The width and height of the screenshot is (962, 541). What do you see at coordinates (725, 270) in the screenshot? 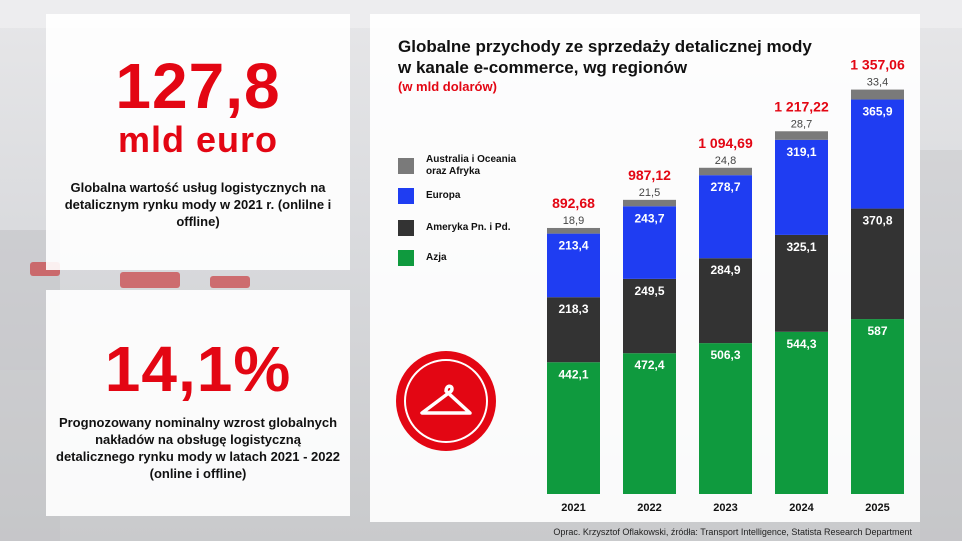
I see `segment-label: 284,9` at bounding box center [725, 270].